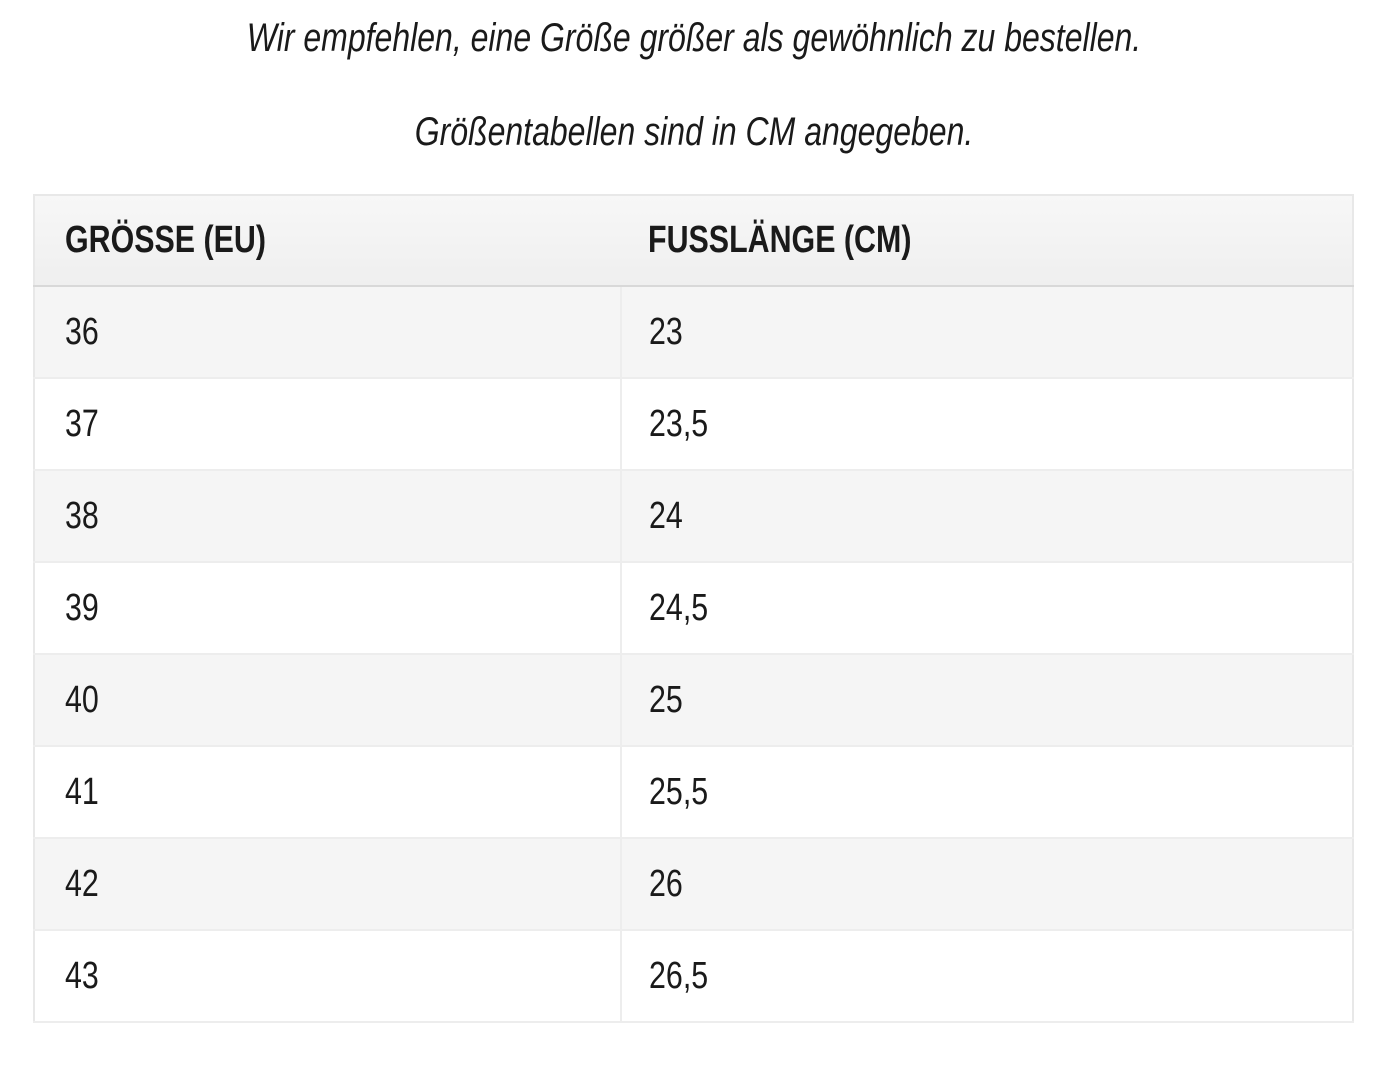  I want to click on foot-length-cell: 26, so click(987, 884).